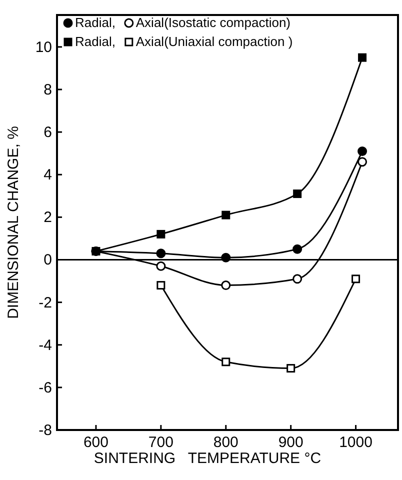 This screenshot has height=480, width=402. Describe the element at coordinates (214, 41) in the screenshot. I see `legend-label: Axial(Uniaxial compaction )` at that location.